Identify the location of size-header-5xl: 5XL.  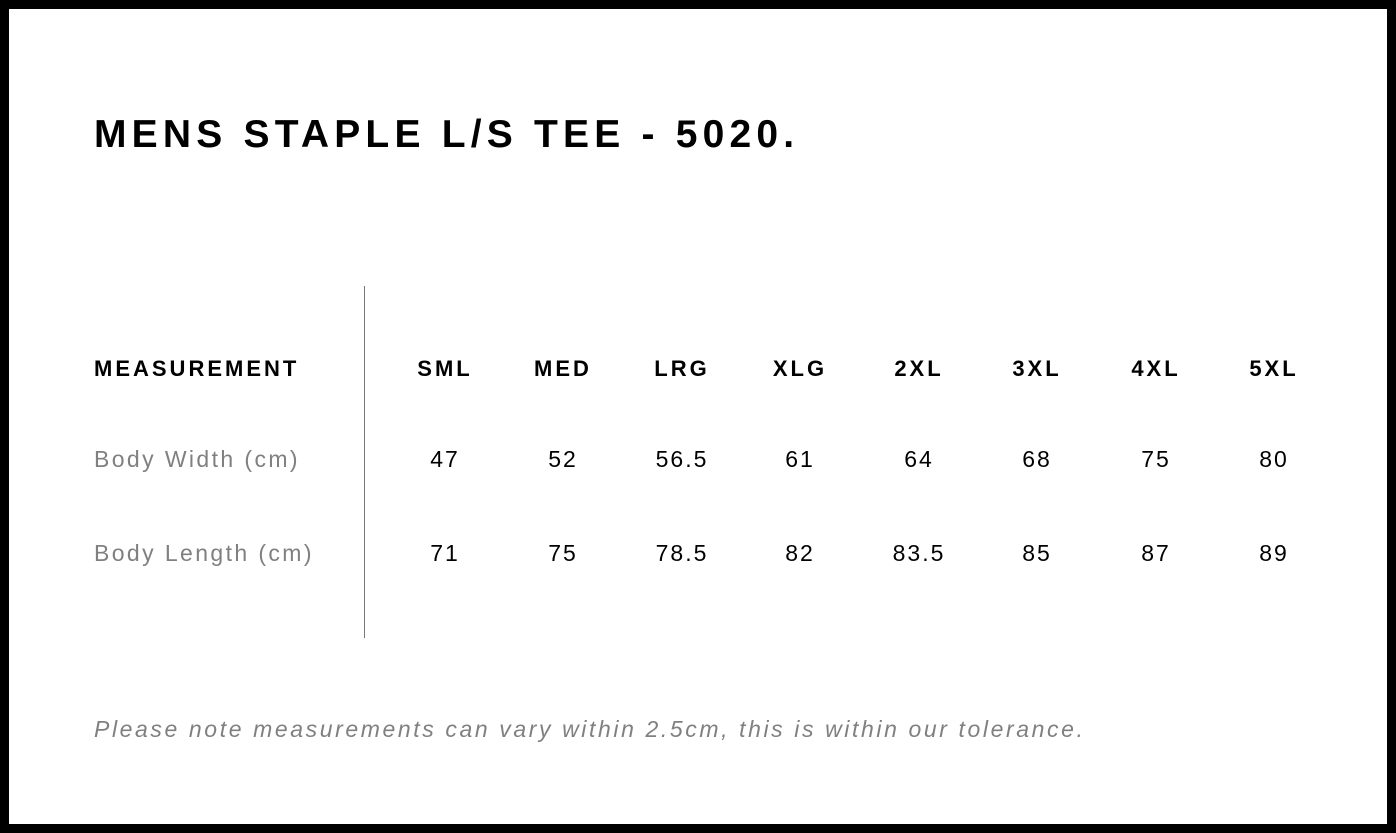
(1274, 368).